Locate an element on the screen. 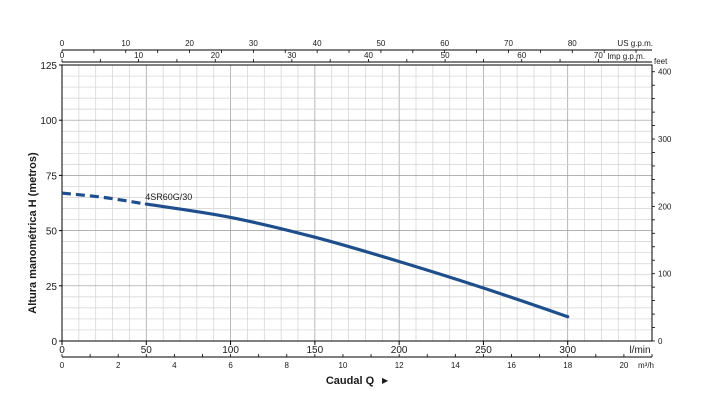  imp-gpm-tick-label: 20 is located at coordinates (215, 55).